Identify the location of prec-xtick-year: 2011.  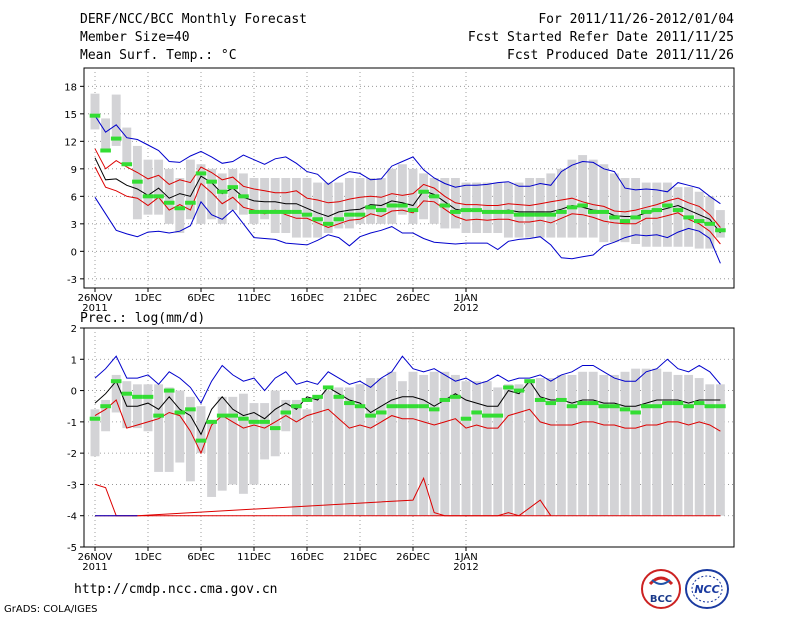
(94, 567).